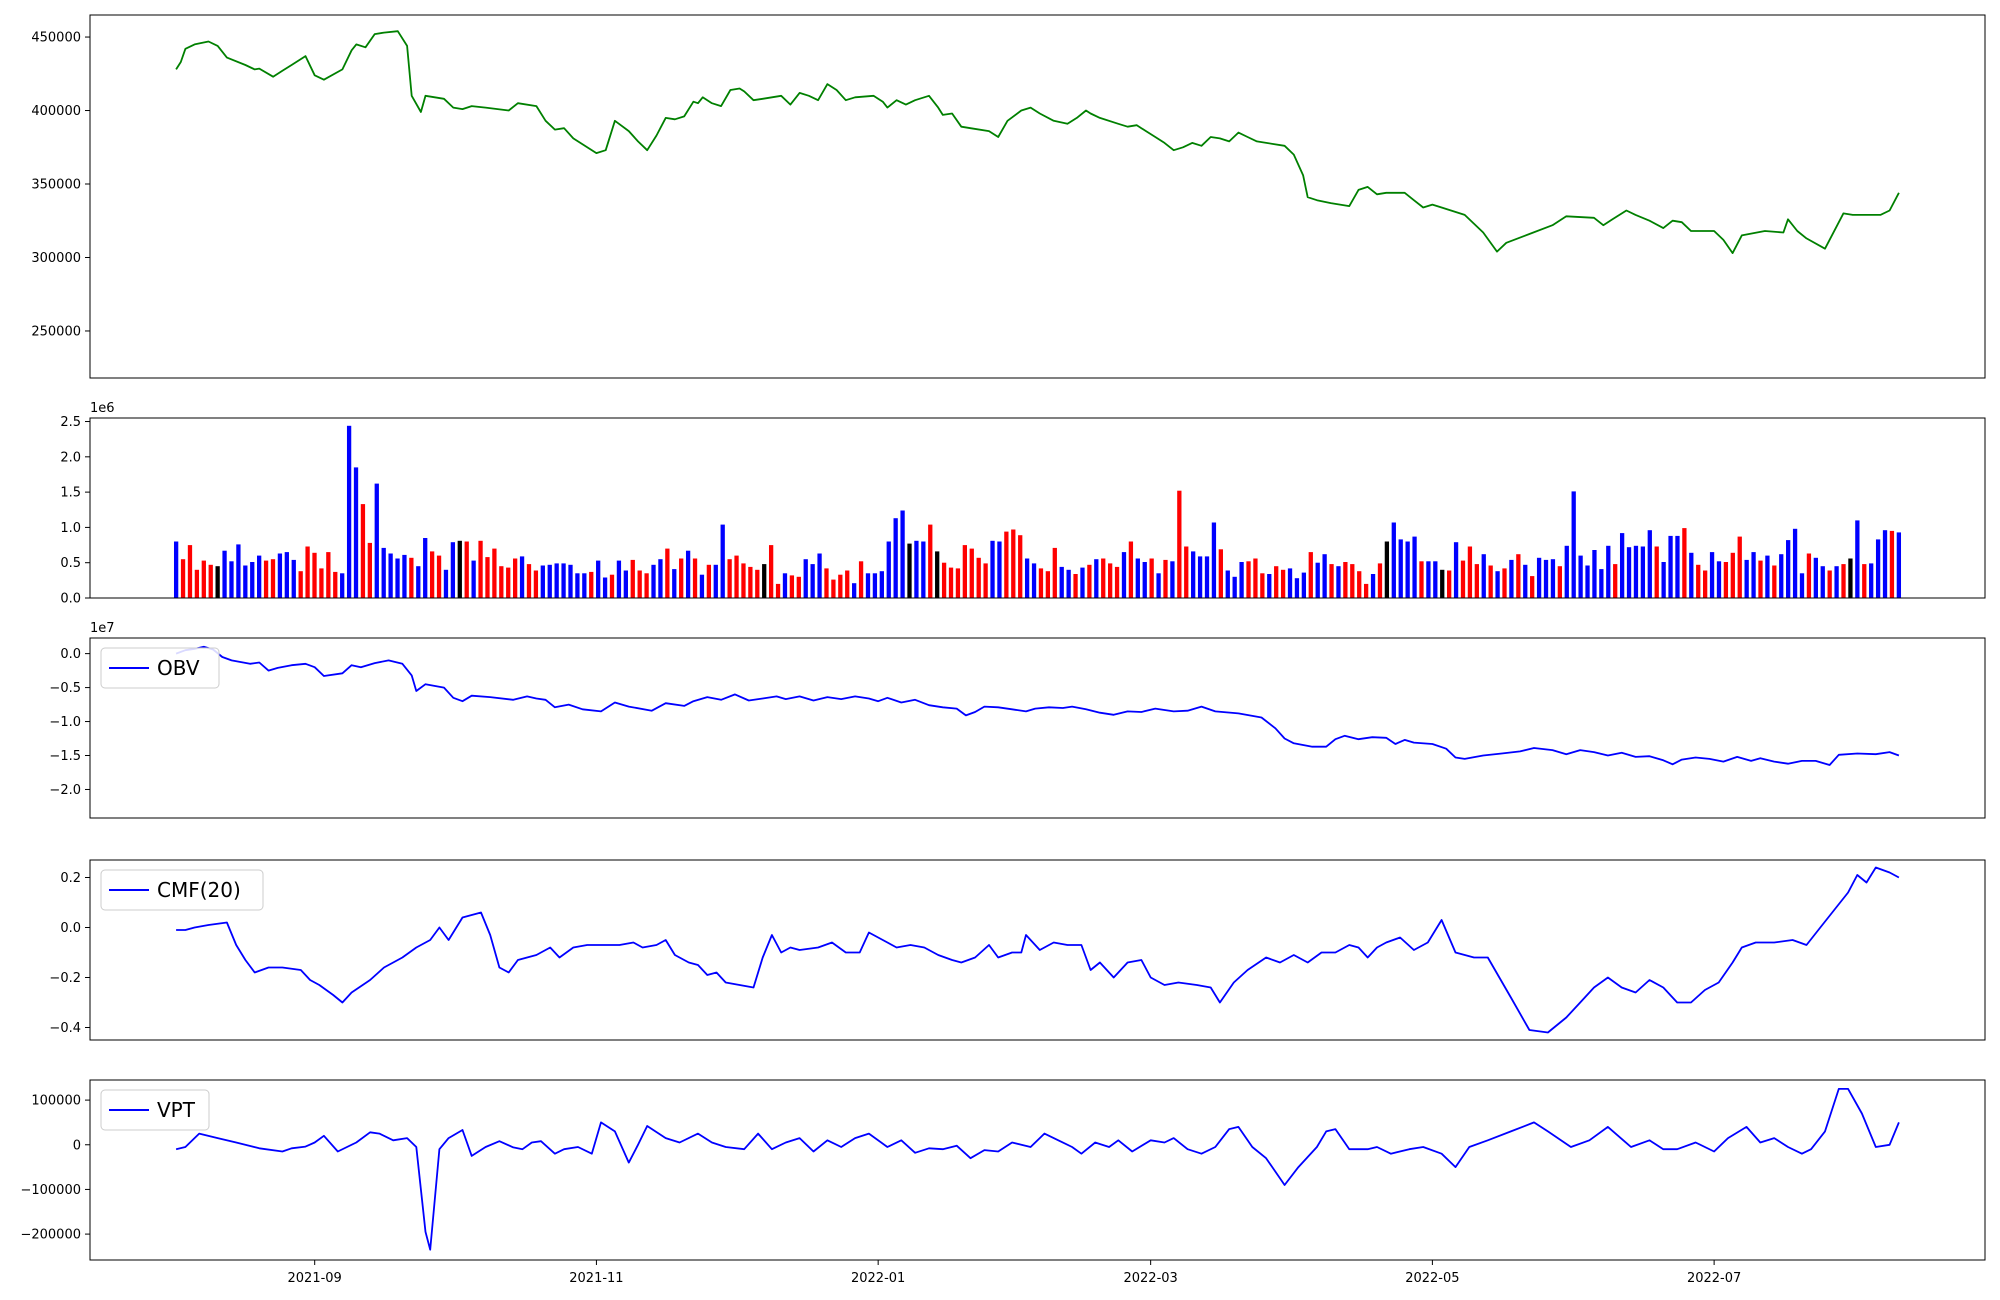  I want to click on cmf-ytick-label: −0.2, so click(65, 978).